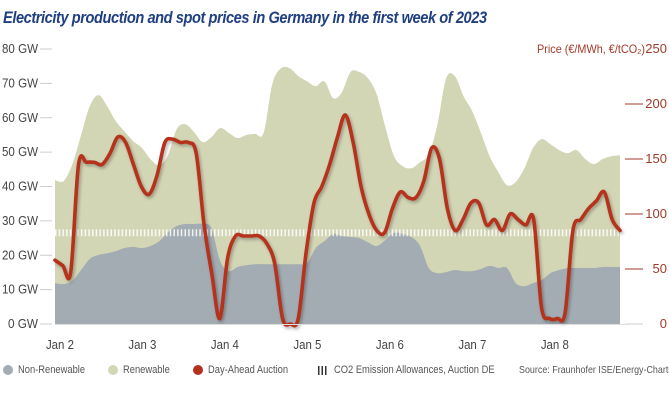 This screenshot has height=400, width=669. Describe the element at coordinates (663, 323) in the screenshot. I see `right-tick-label: 0` at that location.